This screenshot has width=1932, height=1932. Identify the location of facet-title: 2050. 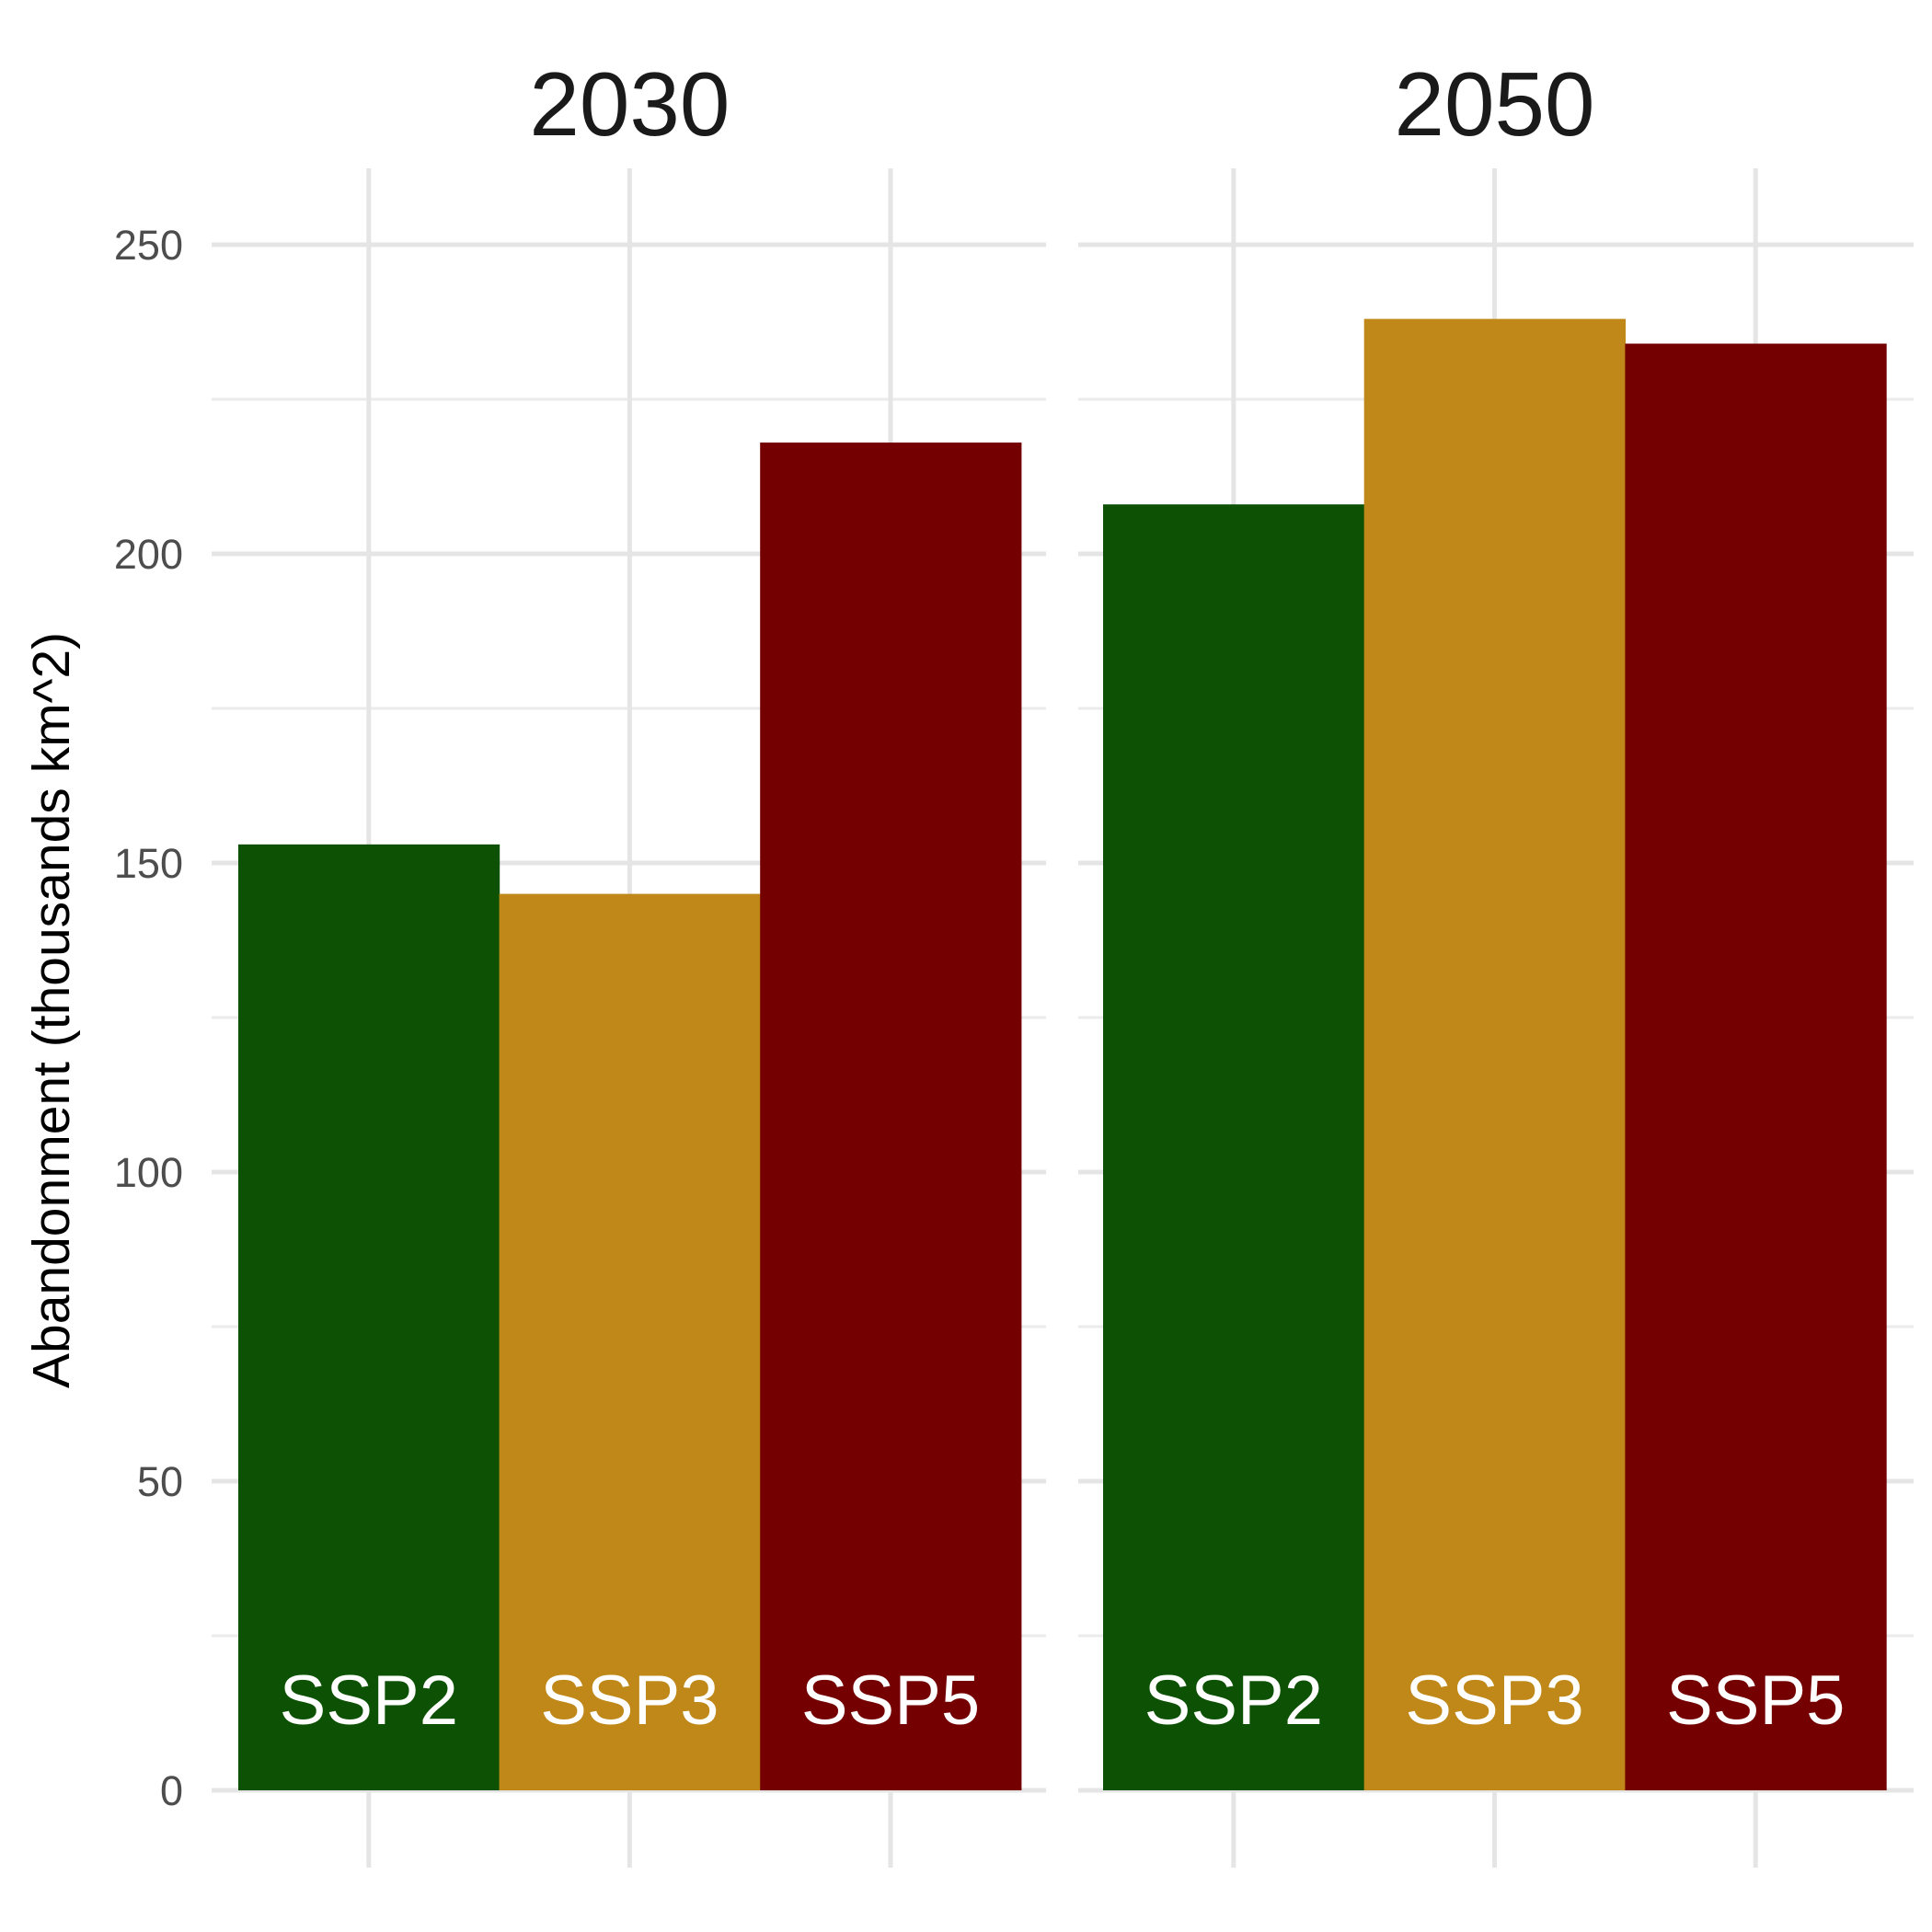
(1495, 104).